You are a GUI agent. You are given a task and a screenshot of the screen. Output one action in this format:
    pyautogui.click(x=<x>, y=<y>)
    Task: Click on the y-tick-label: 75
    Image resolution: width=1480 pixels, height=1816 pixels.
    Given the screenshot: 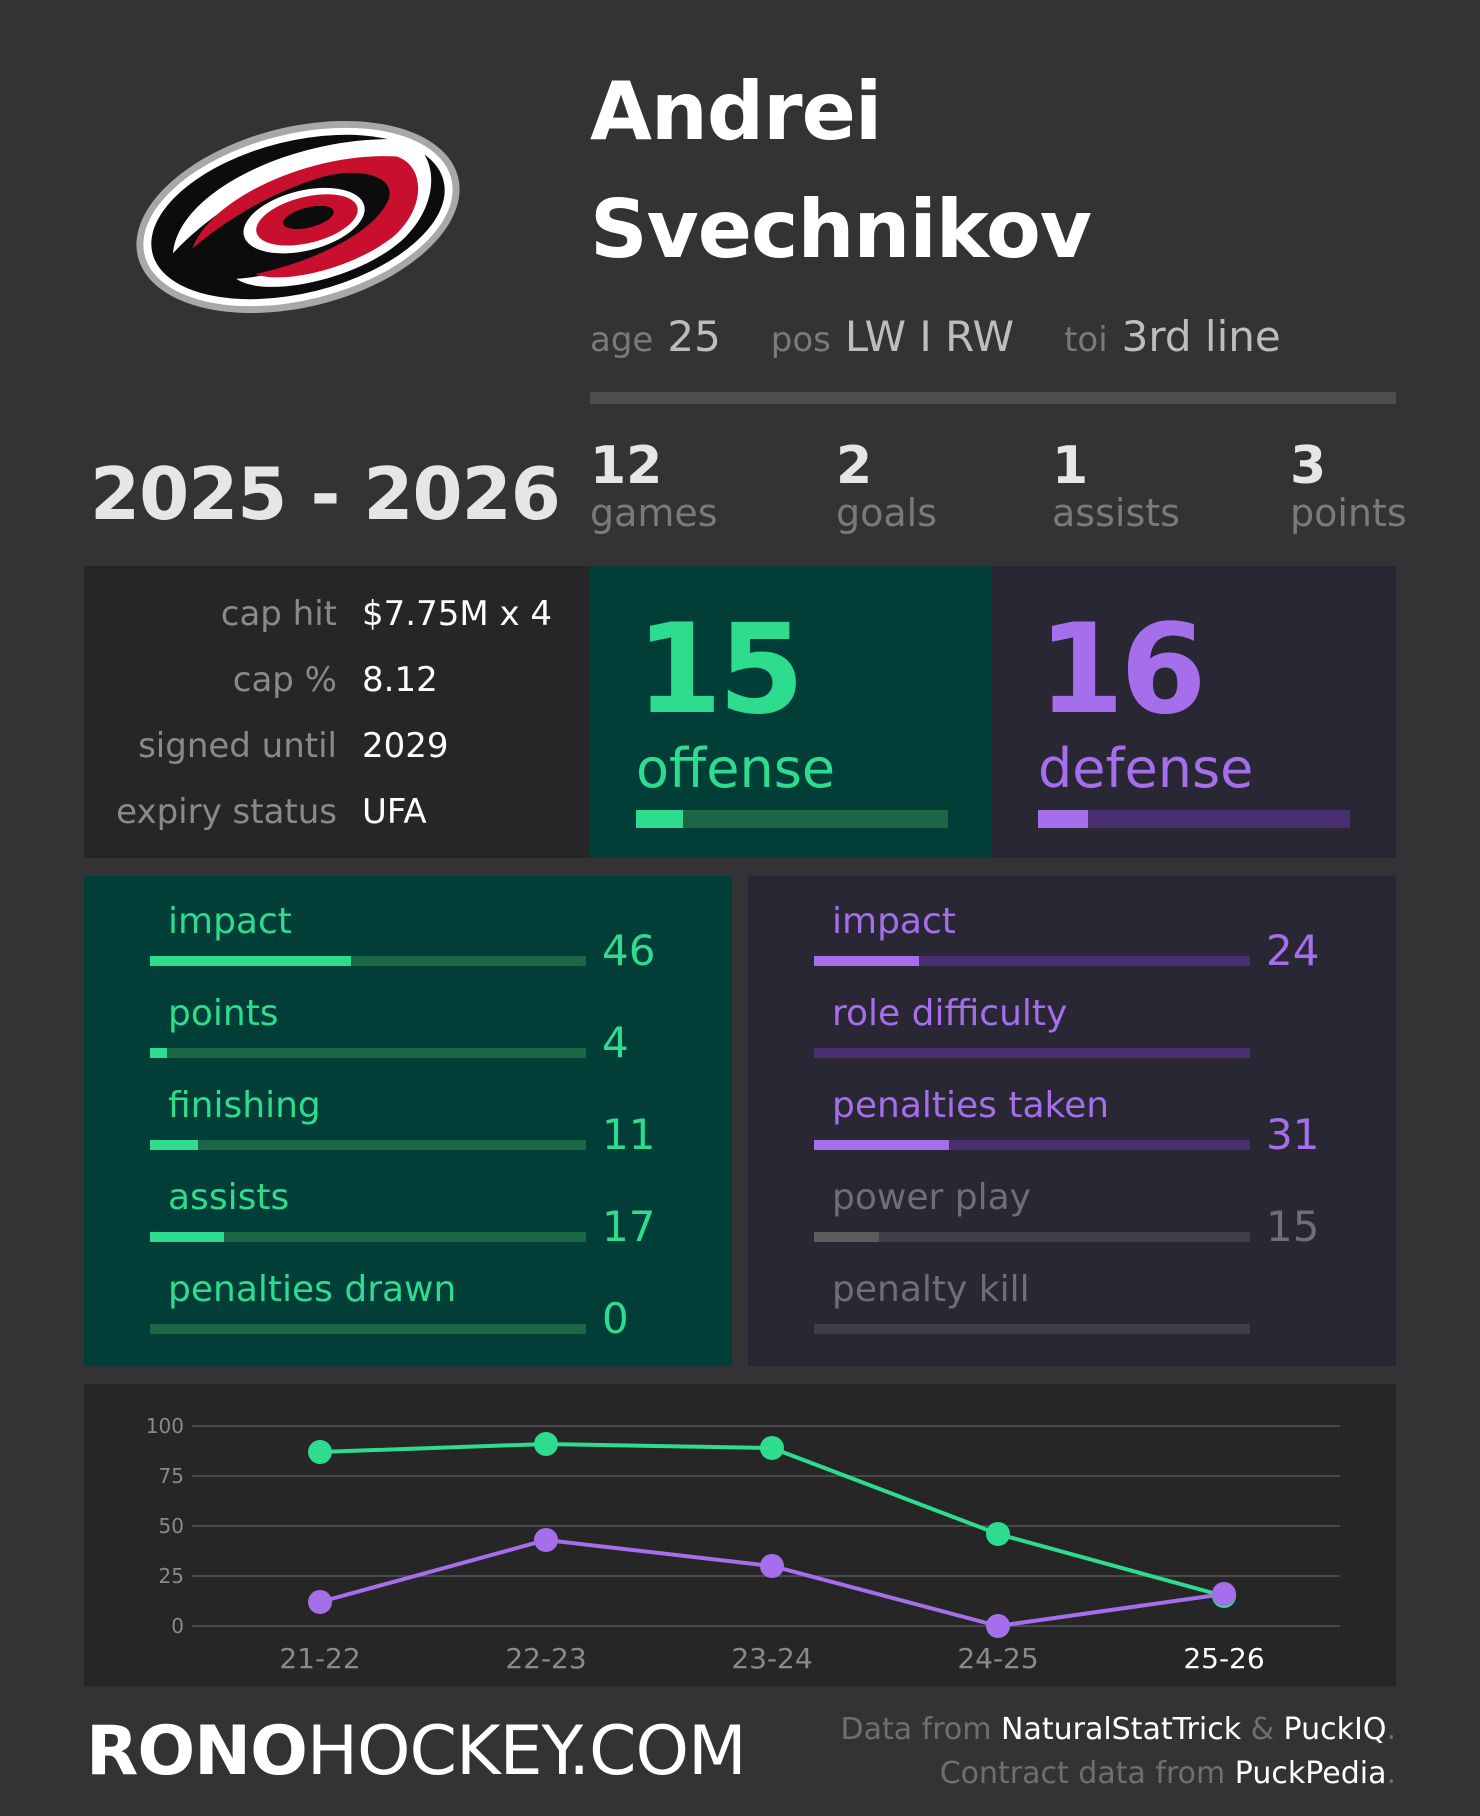 What is the action you would take?
    pyautogui.click(x=171, y=1476)
    